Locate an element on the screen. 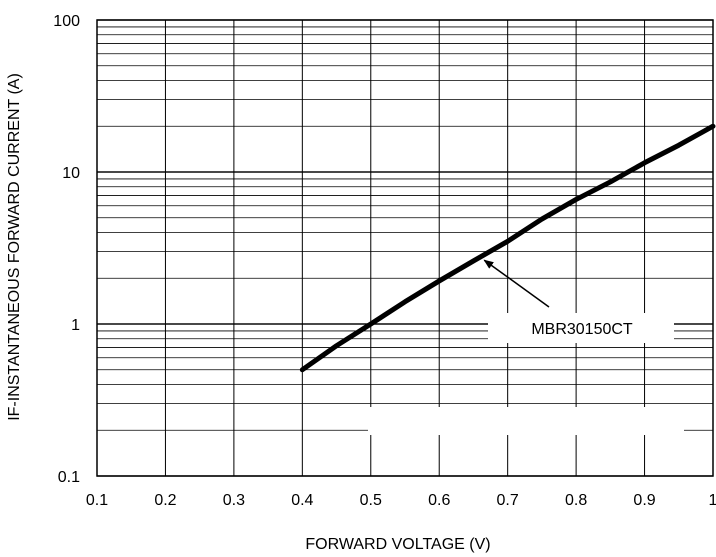 The width and height of the screenshot is (716, 557). label-mask is located at coordinates (526, 421).